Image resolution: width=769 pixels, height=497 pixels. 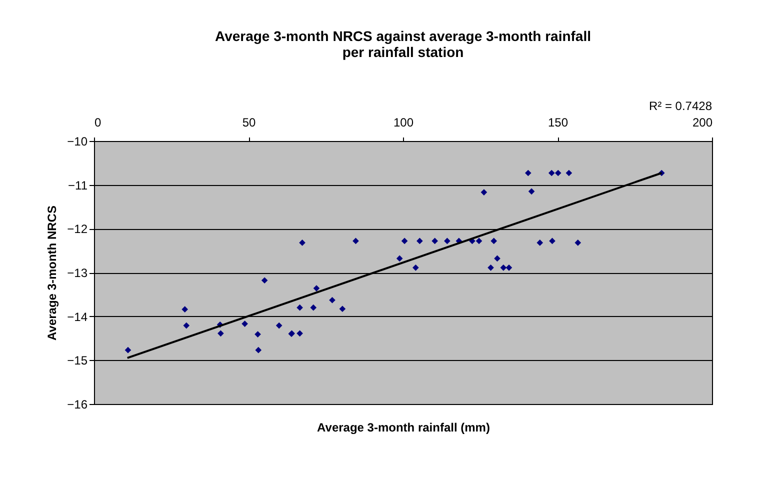 I want to click on x-tick-label: 0, so click(x=98, y=123).